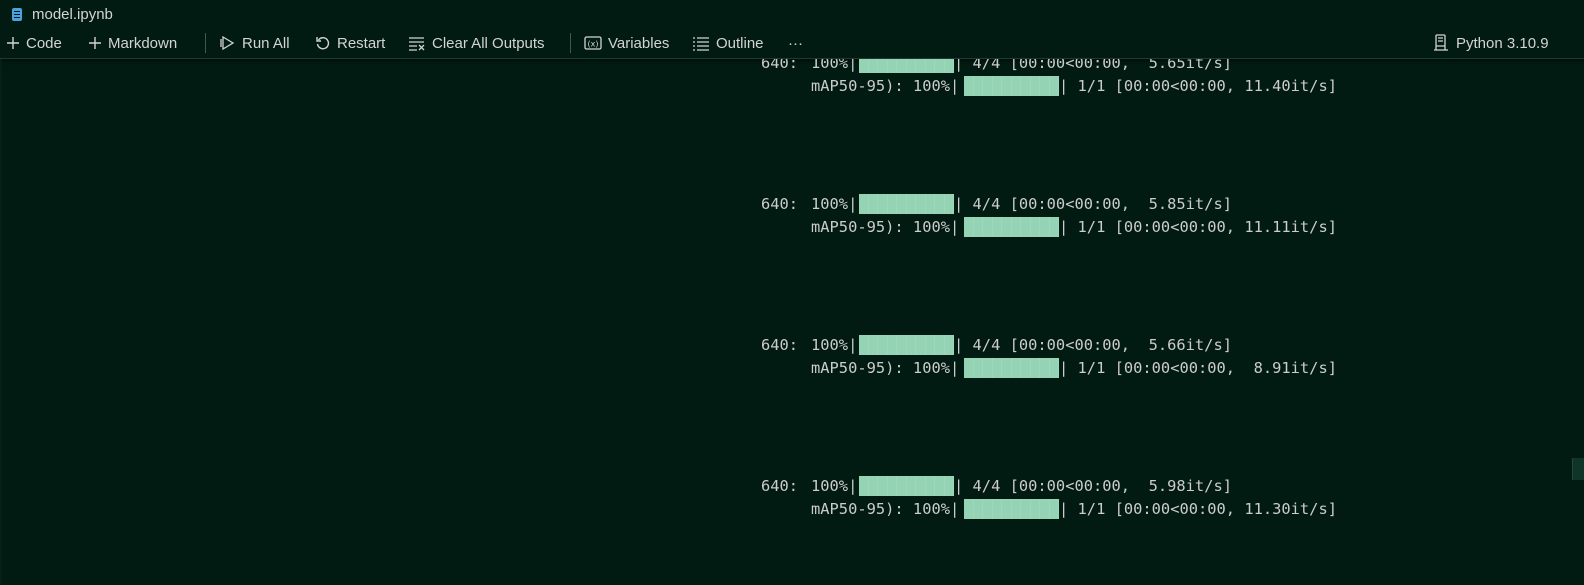 The width and height of the screenshot is (1584, 585). What do you see at coordinates (1198, 86) in the screenshot?
I see `progress-stats: | 1/1 [00:00<00:00, 11.40it/s]` at bounding box center [1198, 86].